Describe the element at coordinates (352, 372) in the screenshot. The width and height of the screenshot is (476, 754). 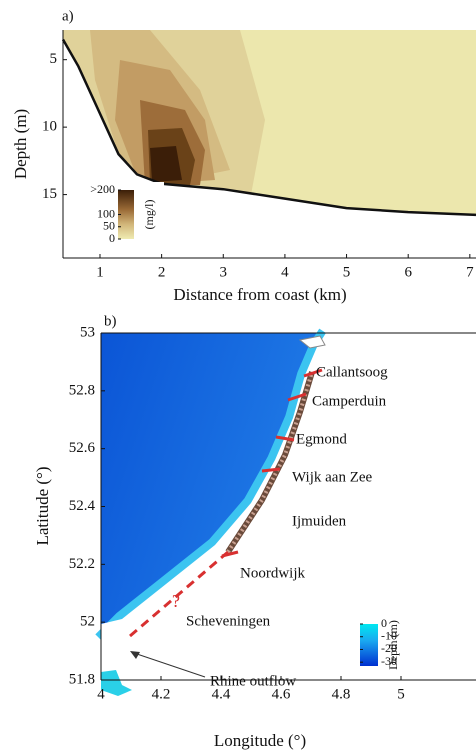
I see `place-label: Callantsoog` at that location.